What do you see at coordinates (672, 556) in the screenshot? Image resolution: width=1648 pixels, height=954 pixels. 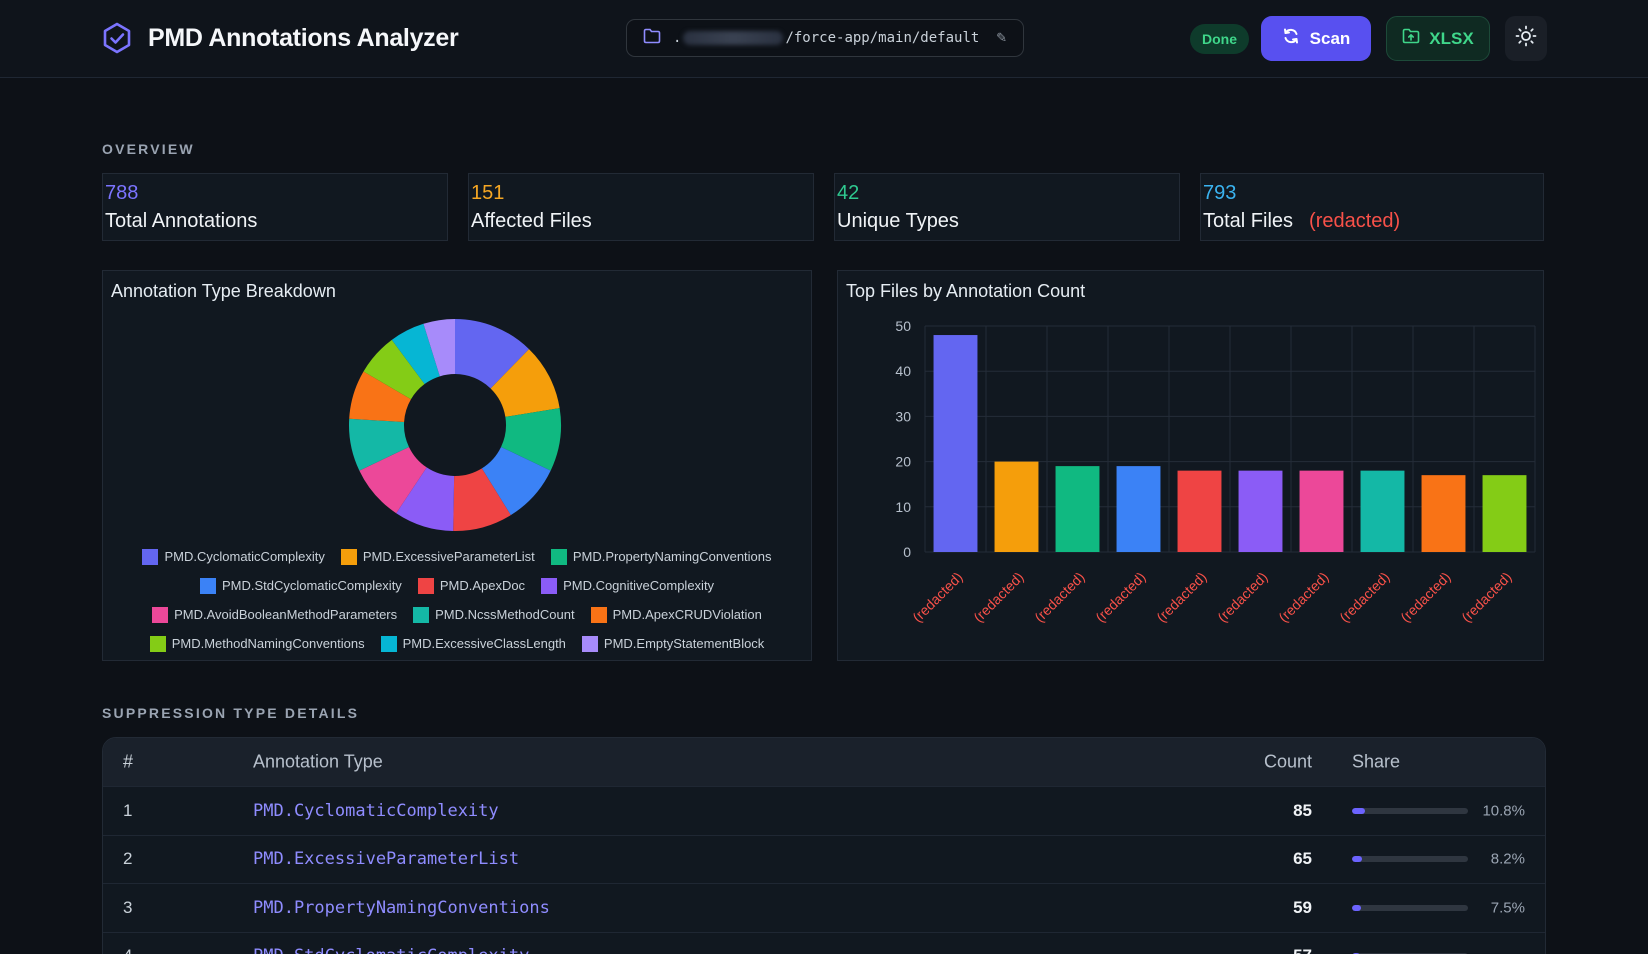 I see `legend-label: PMD.PropertyNamingConventions` at bounding box center [672, 556].